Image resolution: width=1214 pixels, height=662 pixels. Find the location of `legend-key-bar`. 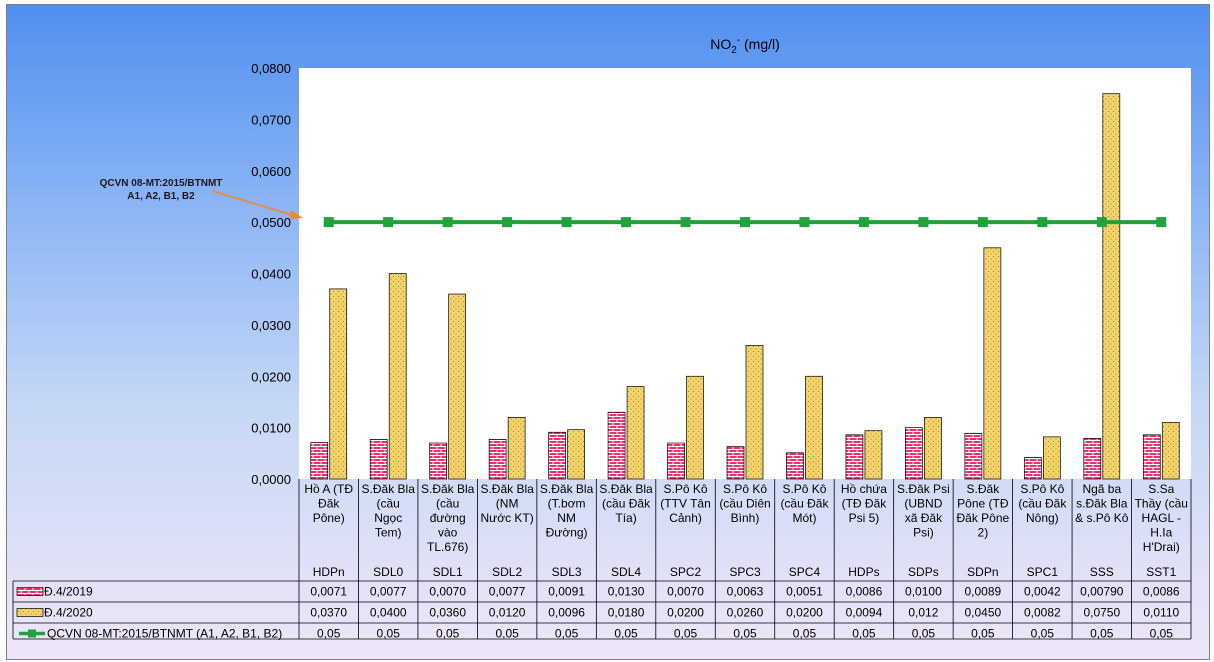

legend-key-bar is located at coordinates (30, 612).